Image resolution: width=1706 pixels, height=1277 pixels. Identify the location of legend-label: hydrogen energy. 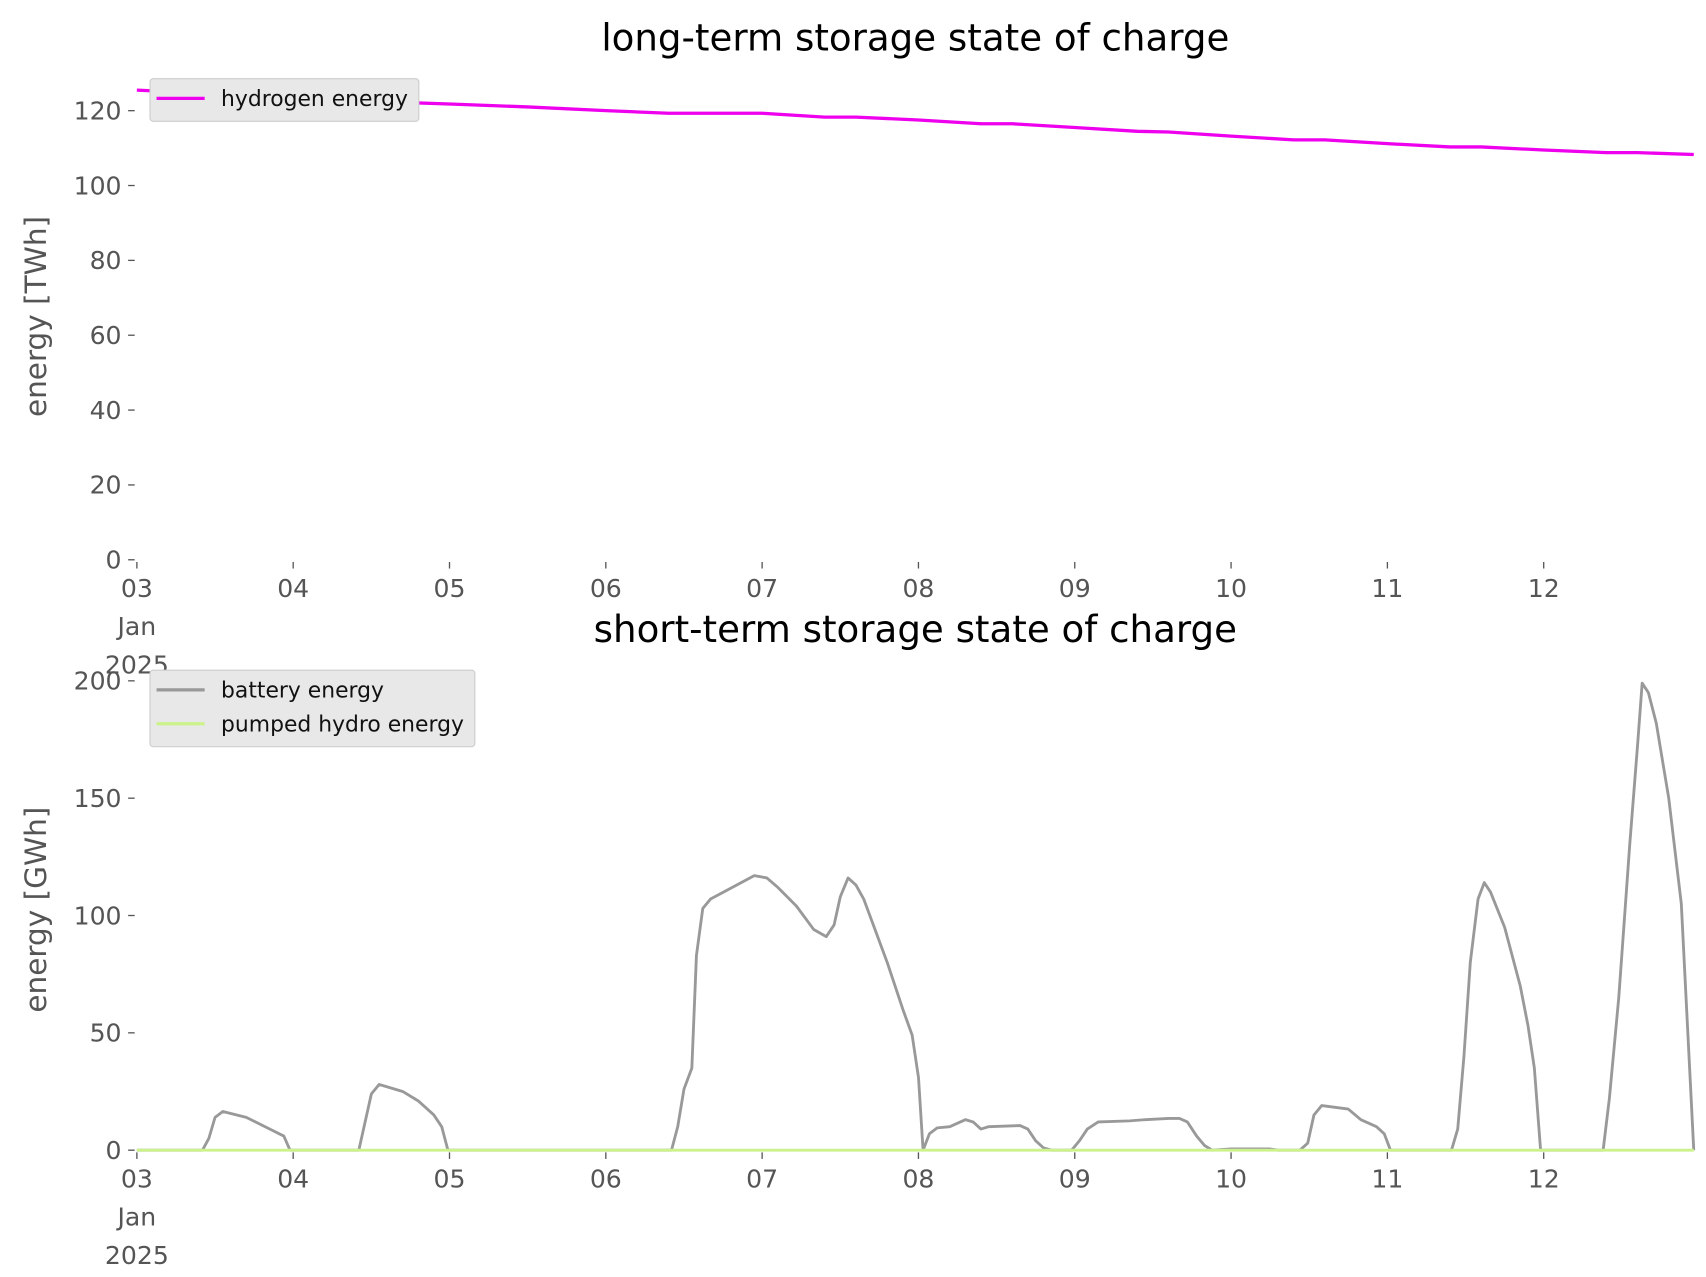
(314, 99).